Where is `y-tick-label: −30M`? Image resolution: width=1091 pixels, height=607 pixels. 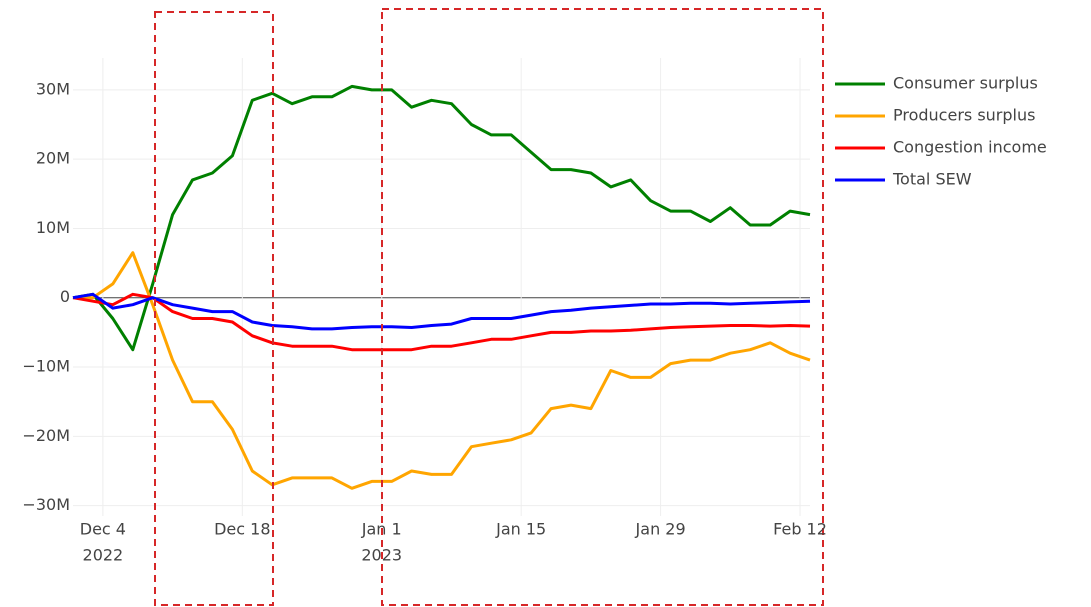
y-tick-label: −30M is located at coordinates (46, 504).